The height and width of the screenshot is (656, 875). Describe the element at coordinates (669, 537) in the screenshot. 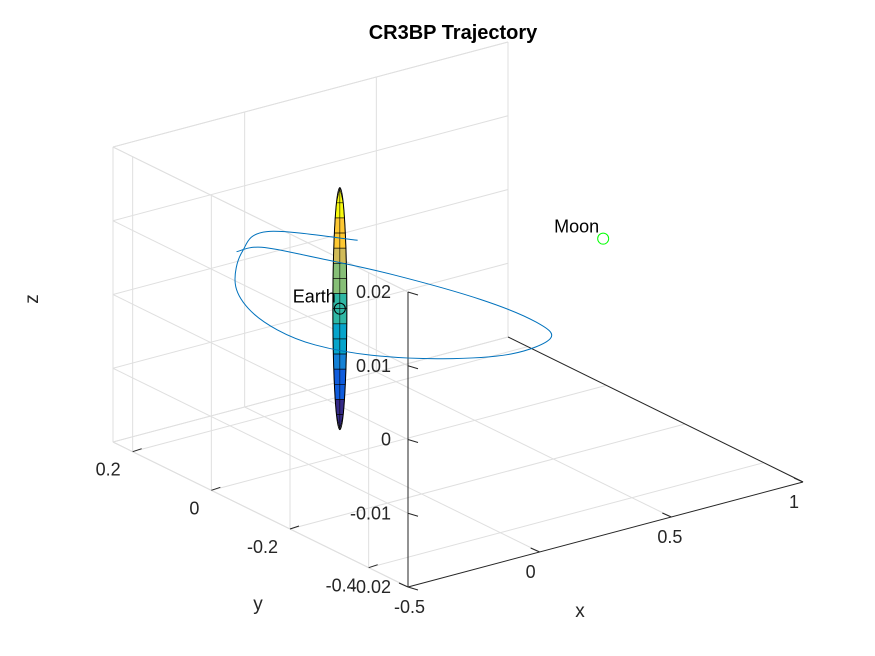

I see `x-tick-label: 0.5` at that location.